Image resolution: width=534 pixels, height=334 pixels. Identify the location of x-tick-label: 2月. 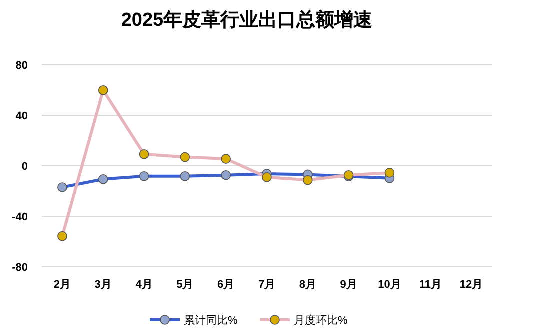
(63, 285).